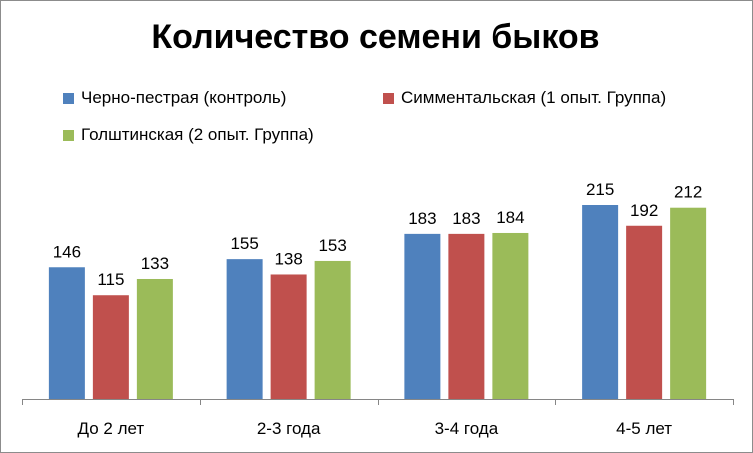  I want to click on x-tick-label-4: 4-5 лет, so click(644, 428).